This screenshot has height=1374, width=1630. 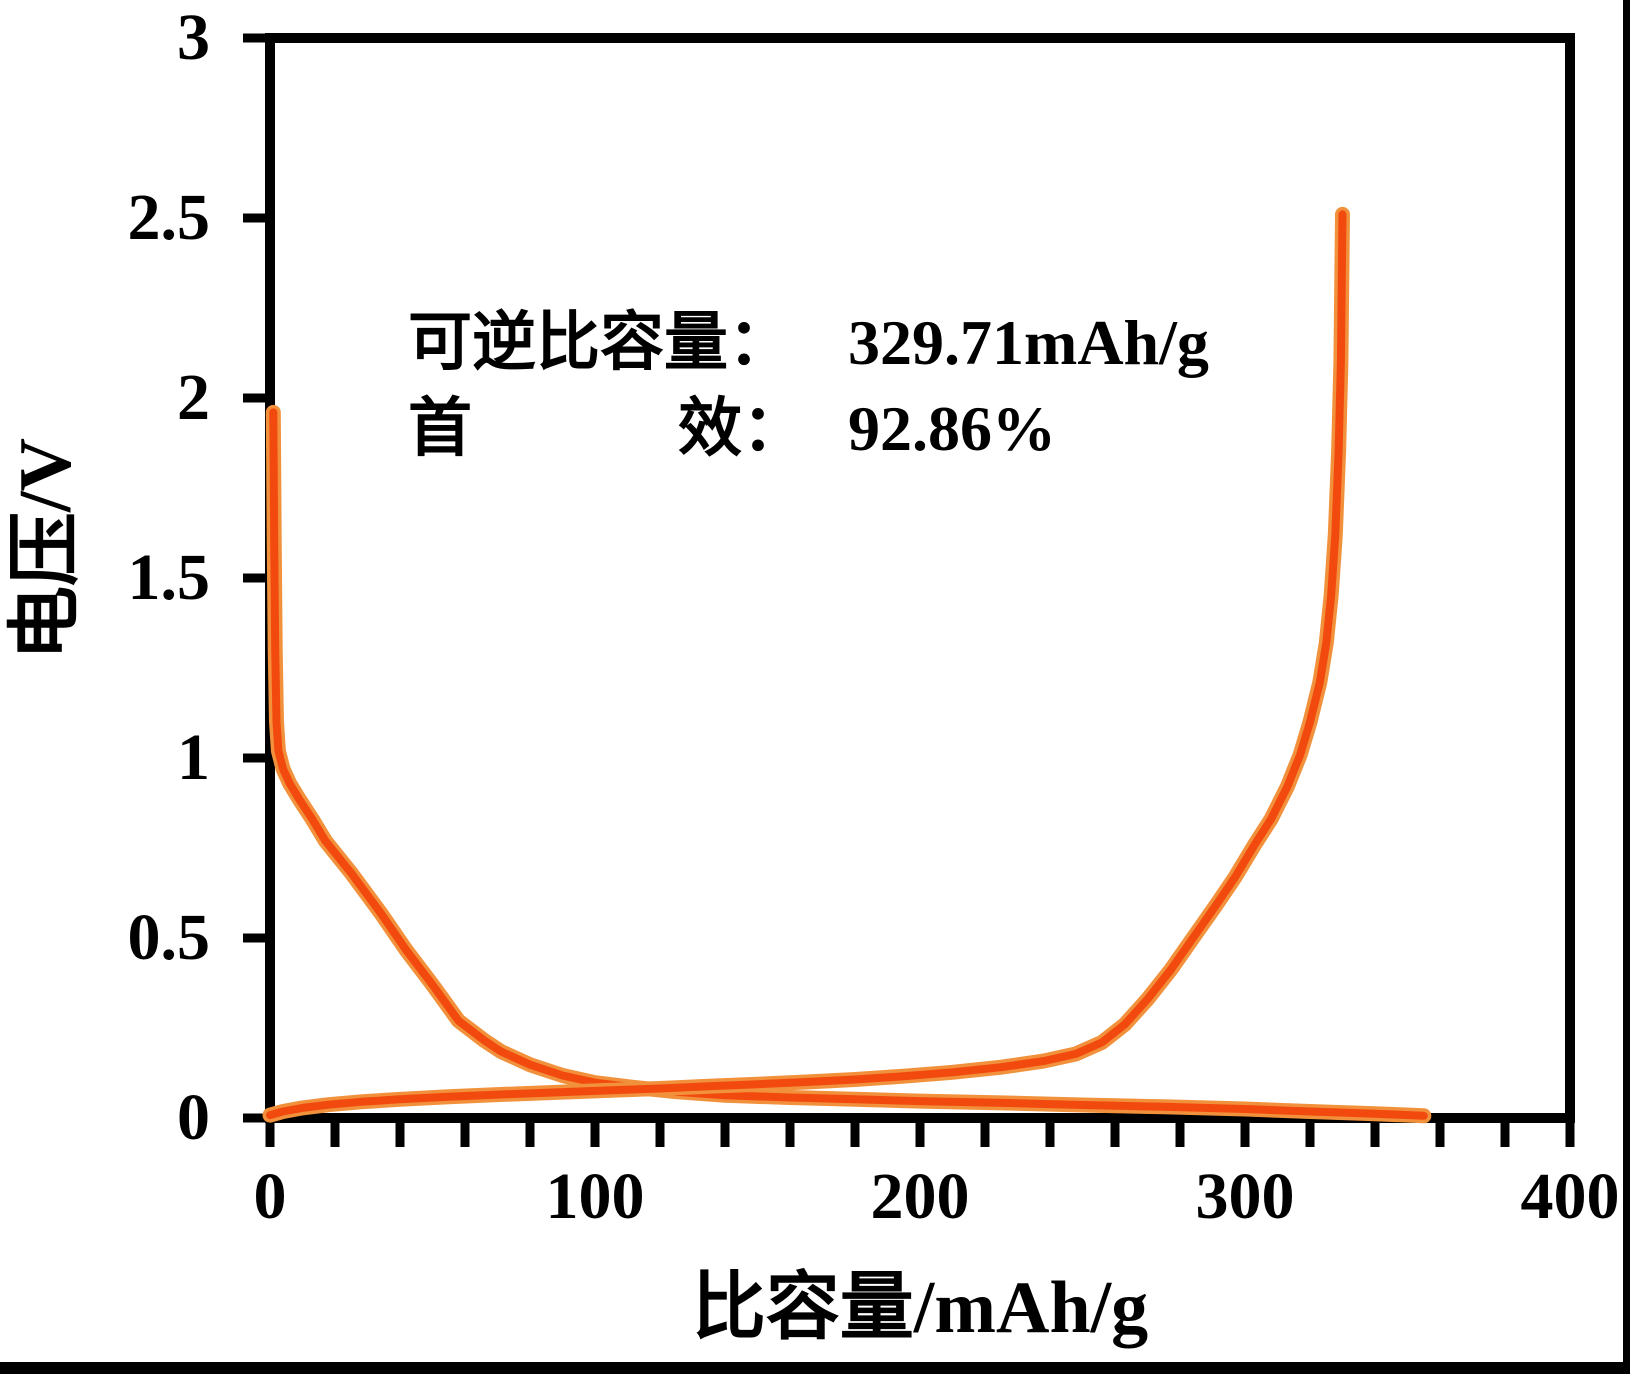 I want to click on annotation: 可逆比容量： 329.71mAh/g 首 效： 92.86%, so click(x=808, y=386).